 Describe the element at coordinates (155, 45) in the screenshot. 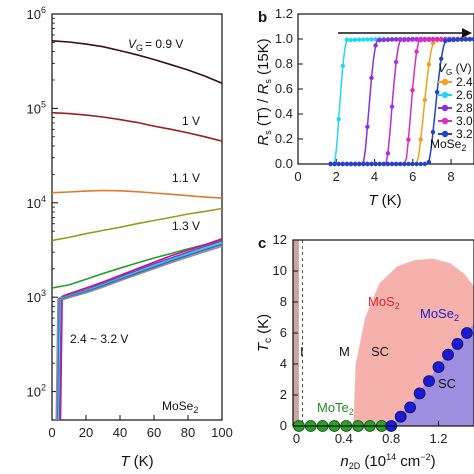

I see `panel-a-label-vg09: VG = 0.9 V` at that location.